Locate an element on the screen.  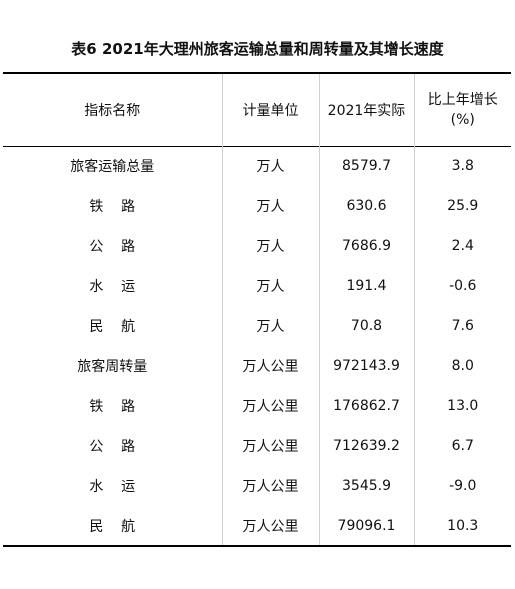
cell-growth: 7.6 is located at coordinates (462, 326).